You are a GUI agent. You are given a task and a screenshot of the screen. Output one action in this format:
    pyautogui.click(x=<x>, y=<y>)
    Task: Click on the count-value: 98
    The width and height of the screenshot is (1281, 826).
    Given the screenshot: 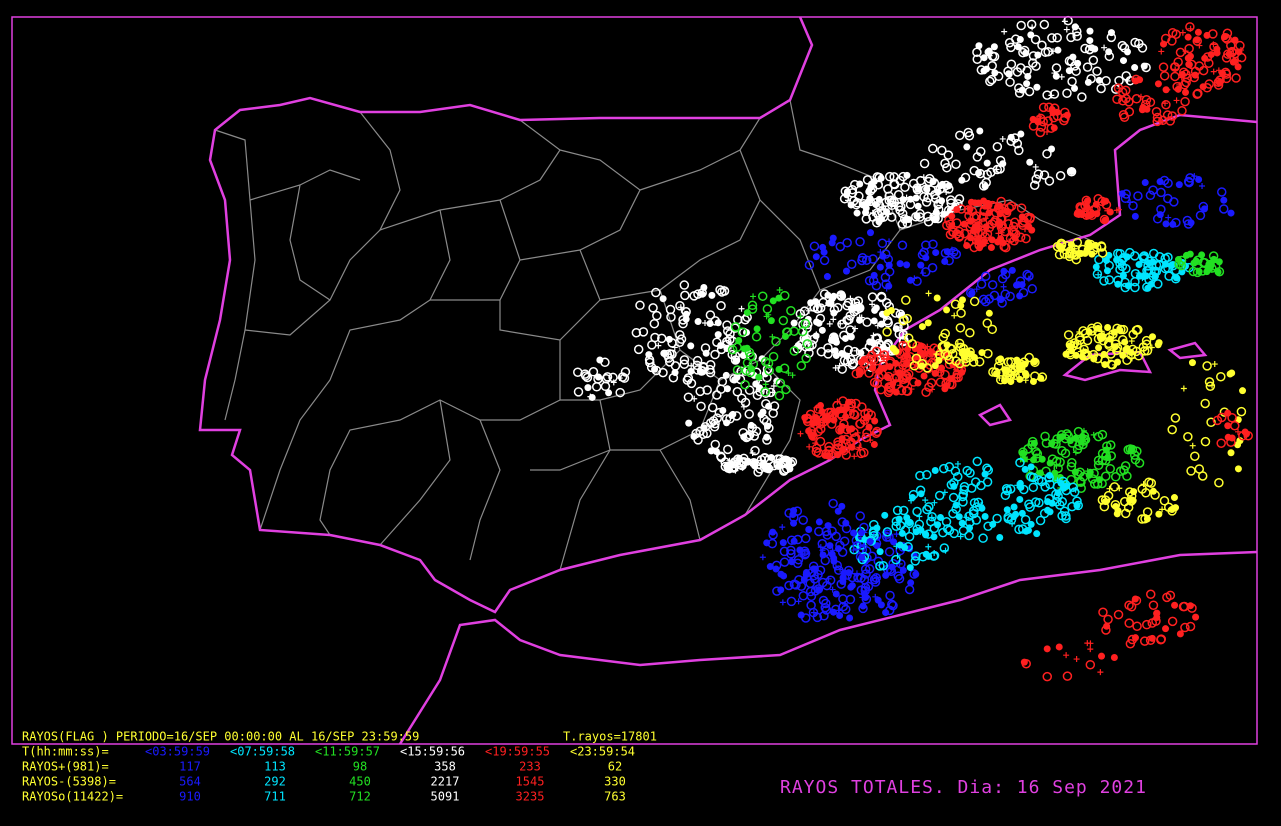 What is the action you would take?
    pyautogui.click(x=360, y=767)
    